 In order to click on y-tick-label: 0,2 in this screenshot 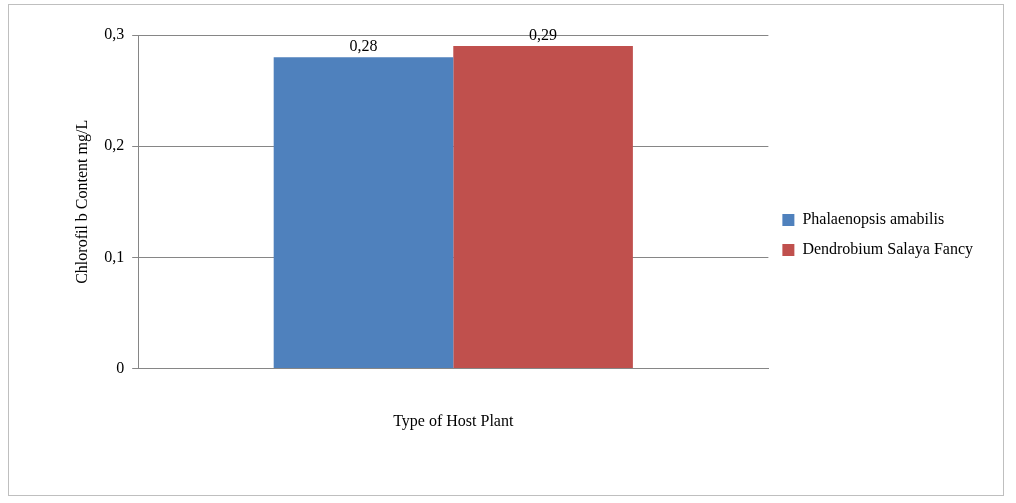, I will do `click(114, 145)`.